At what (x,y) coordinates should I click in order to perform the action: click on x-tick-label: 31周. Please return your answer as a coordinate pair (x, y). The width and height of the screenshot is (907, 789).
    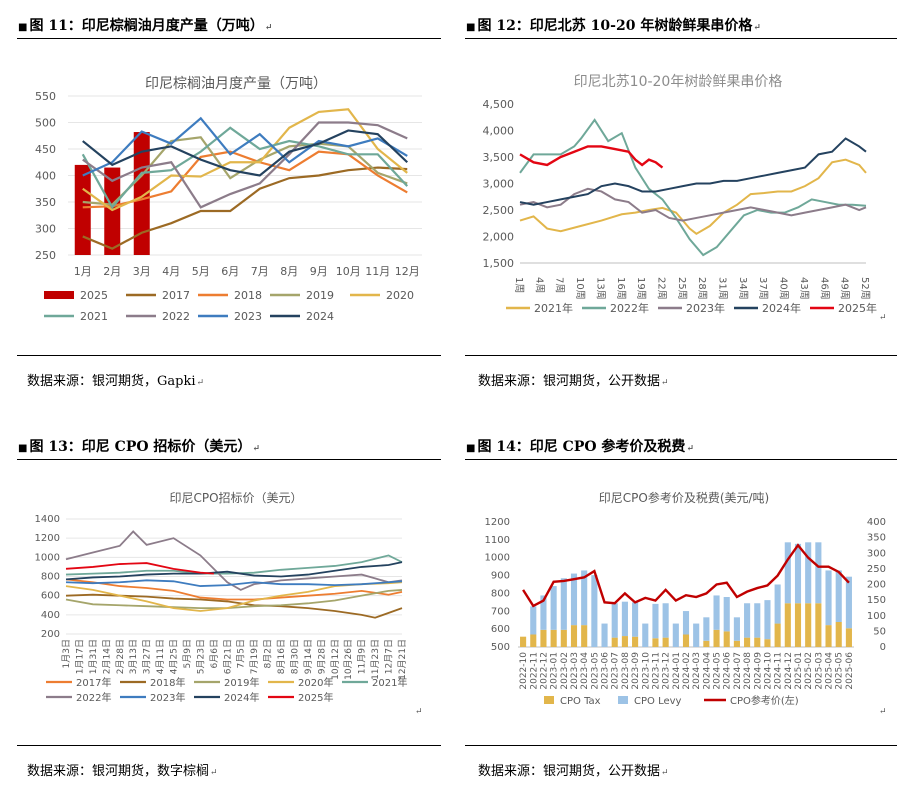
    Looking at the image, I should click on (723, 288).